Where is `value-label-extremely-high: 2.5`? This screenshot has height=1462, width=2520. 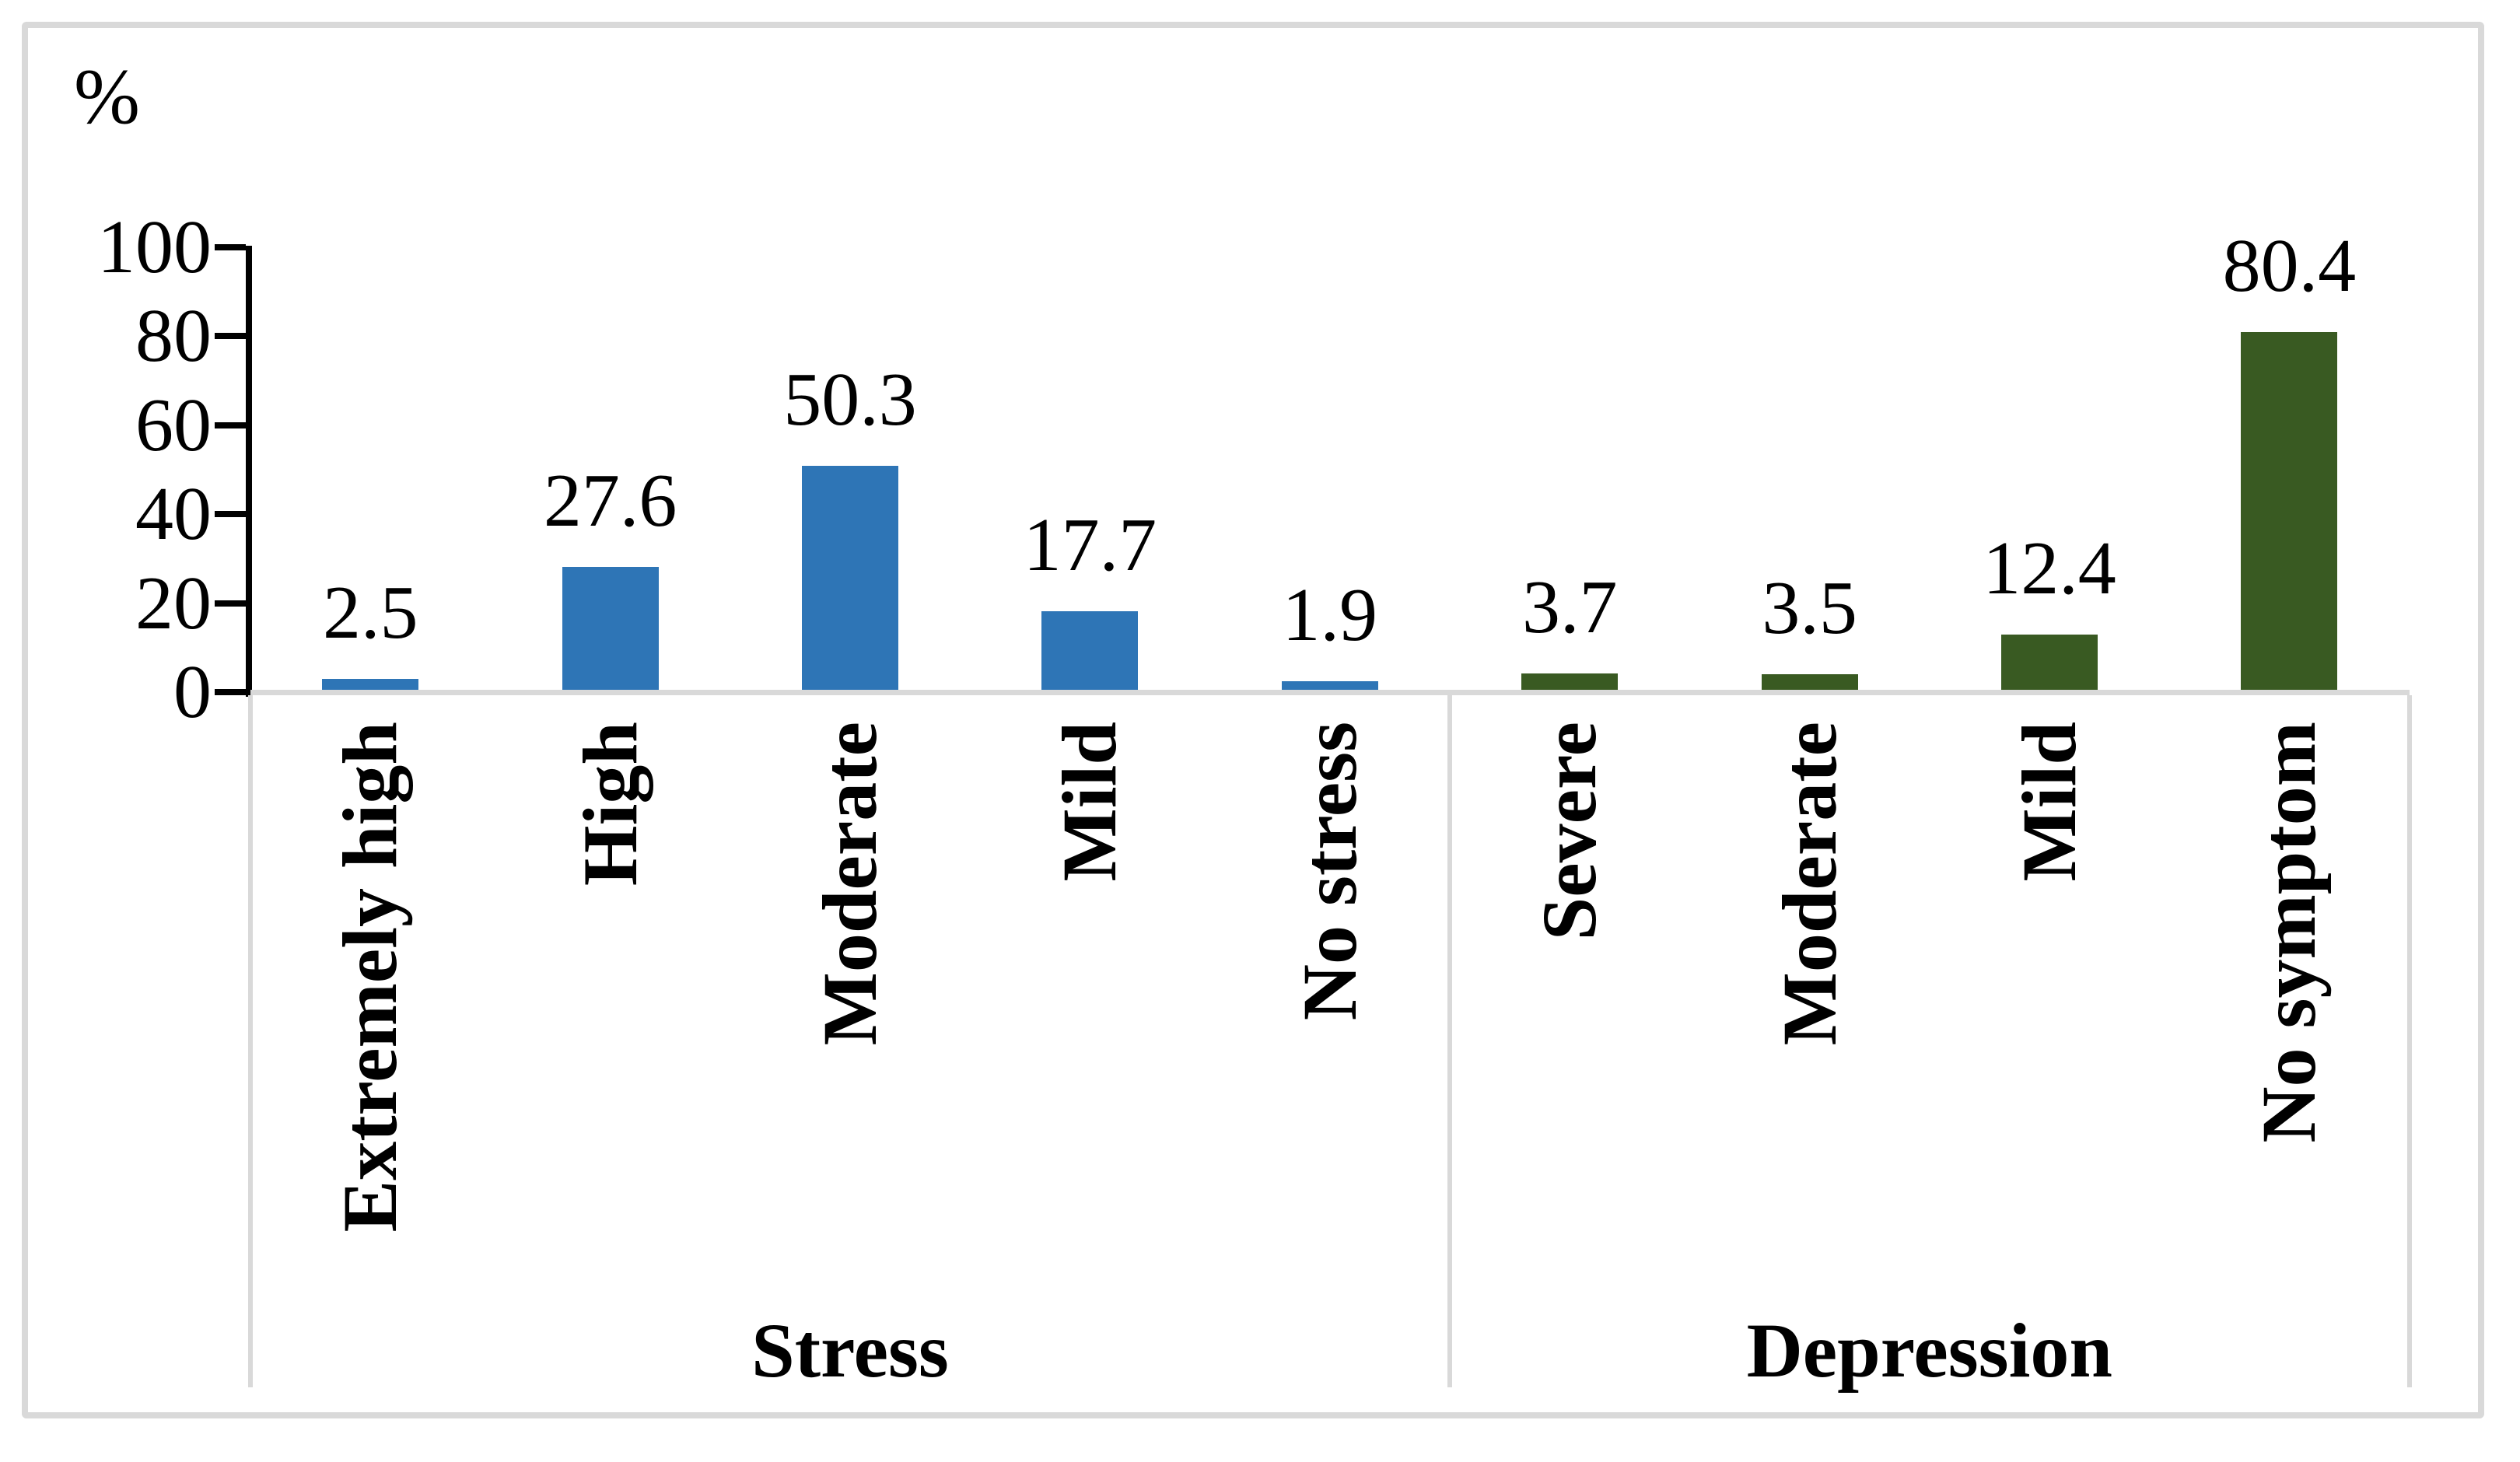
value-label-extremely-high: 2.5 is located at coordinates (370, 613).